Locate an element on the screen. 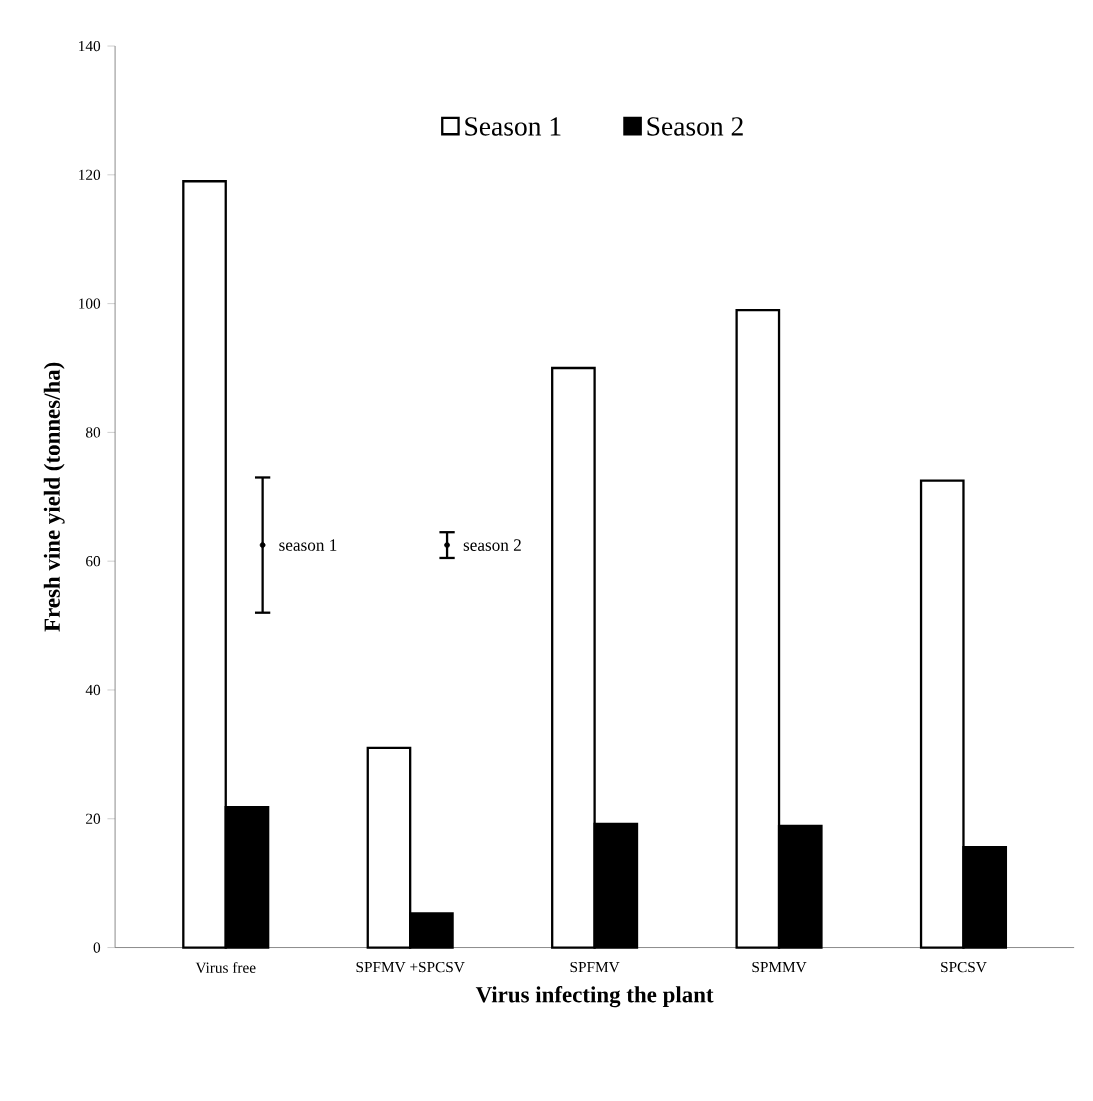 The width and height of the screenshot is (1093, 1101). y-tick-label: 140 is located at coordinates (89, 46).